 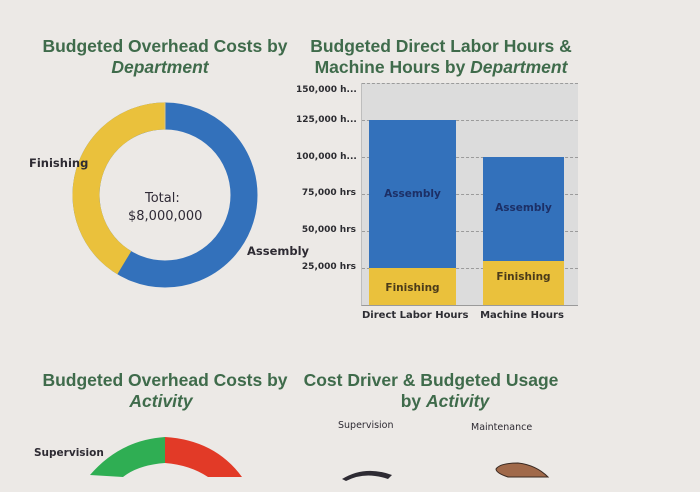 I want to click on cost-driver-title-line2: by Activity, so click(x=445, y=401).